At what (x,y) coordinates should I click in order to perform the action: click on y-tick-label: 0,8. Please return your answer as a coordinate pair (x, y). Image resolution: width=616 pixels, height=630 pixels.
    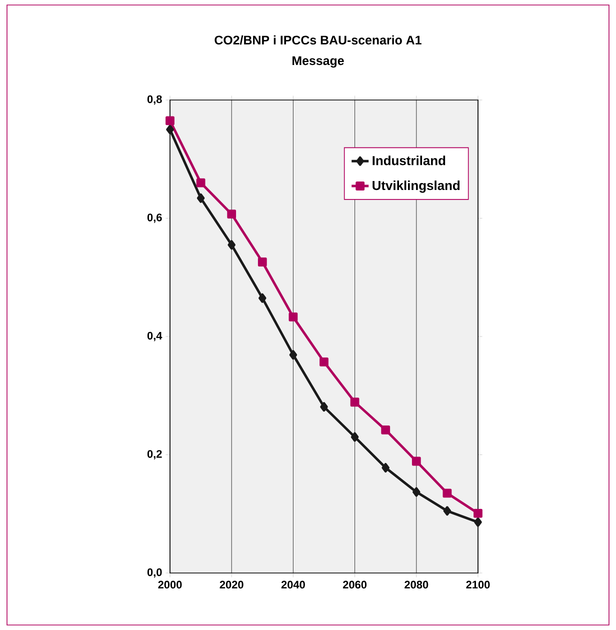
    Looking at the image, I should click on (154, 100).